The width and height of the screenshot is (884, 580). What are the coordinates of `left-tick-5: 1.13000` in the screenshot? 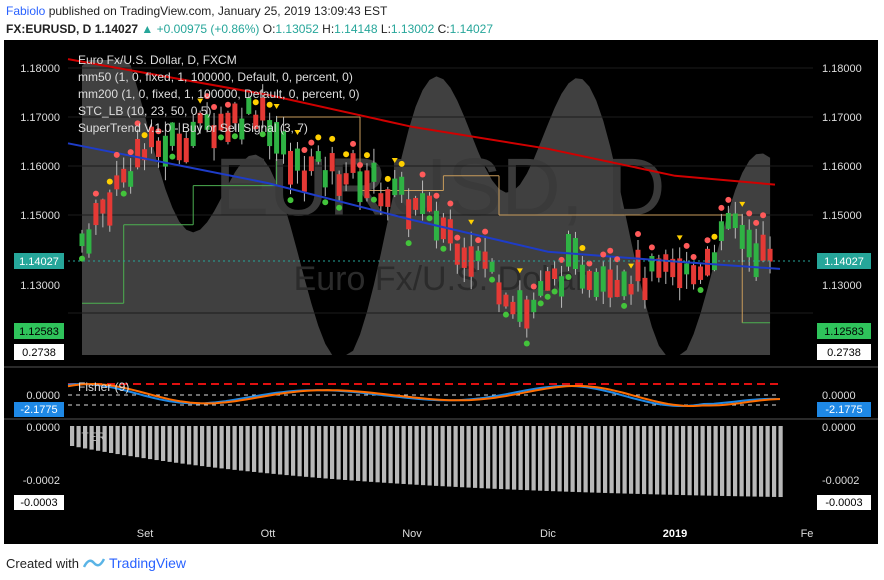 It's located at (40, 286).